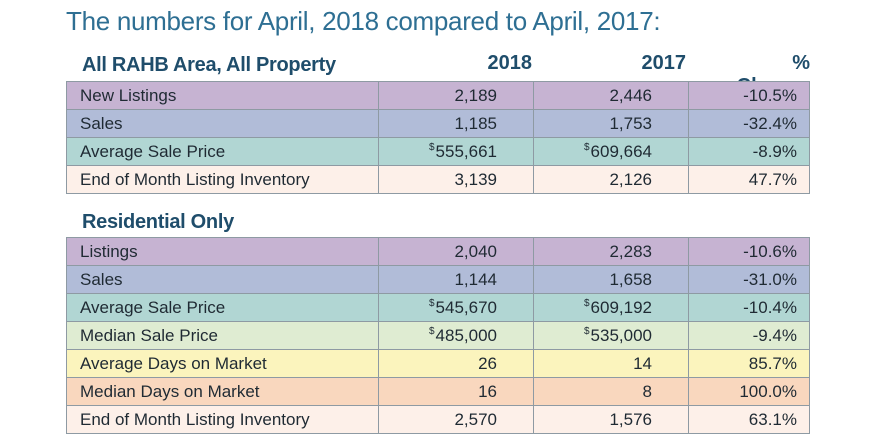 The width and height of the screenshot is (876, 447). Describe the element at coordinates (475, 179) in the screenshot. I see `value-text: 3,139` at that location.